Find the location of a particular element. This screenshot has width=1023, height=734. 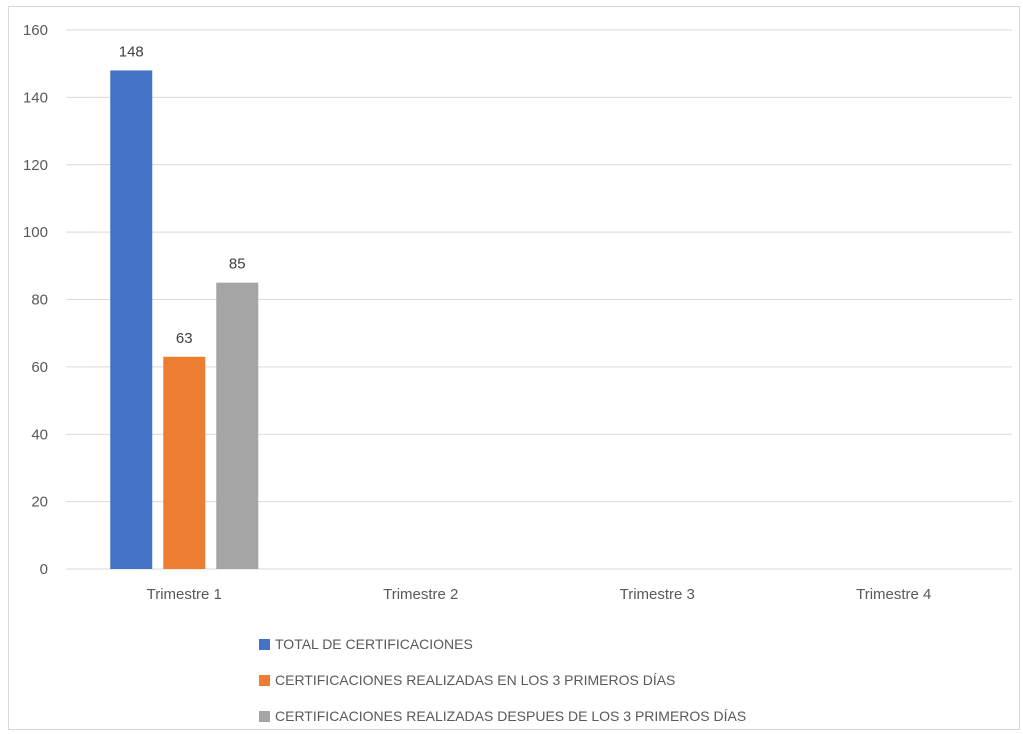

data-label: 148 is located at coordinates (131, 51).